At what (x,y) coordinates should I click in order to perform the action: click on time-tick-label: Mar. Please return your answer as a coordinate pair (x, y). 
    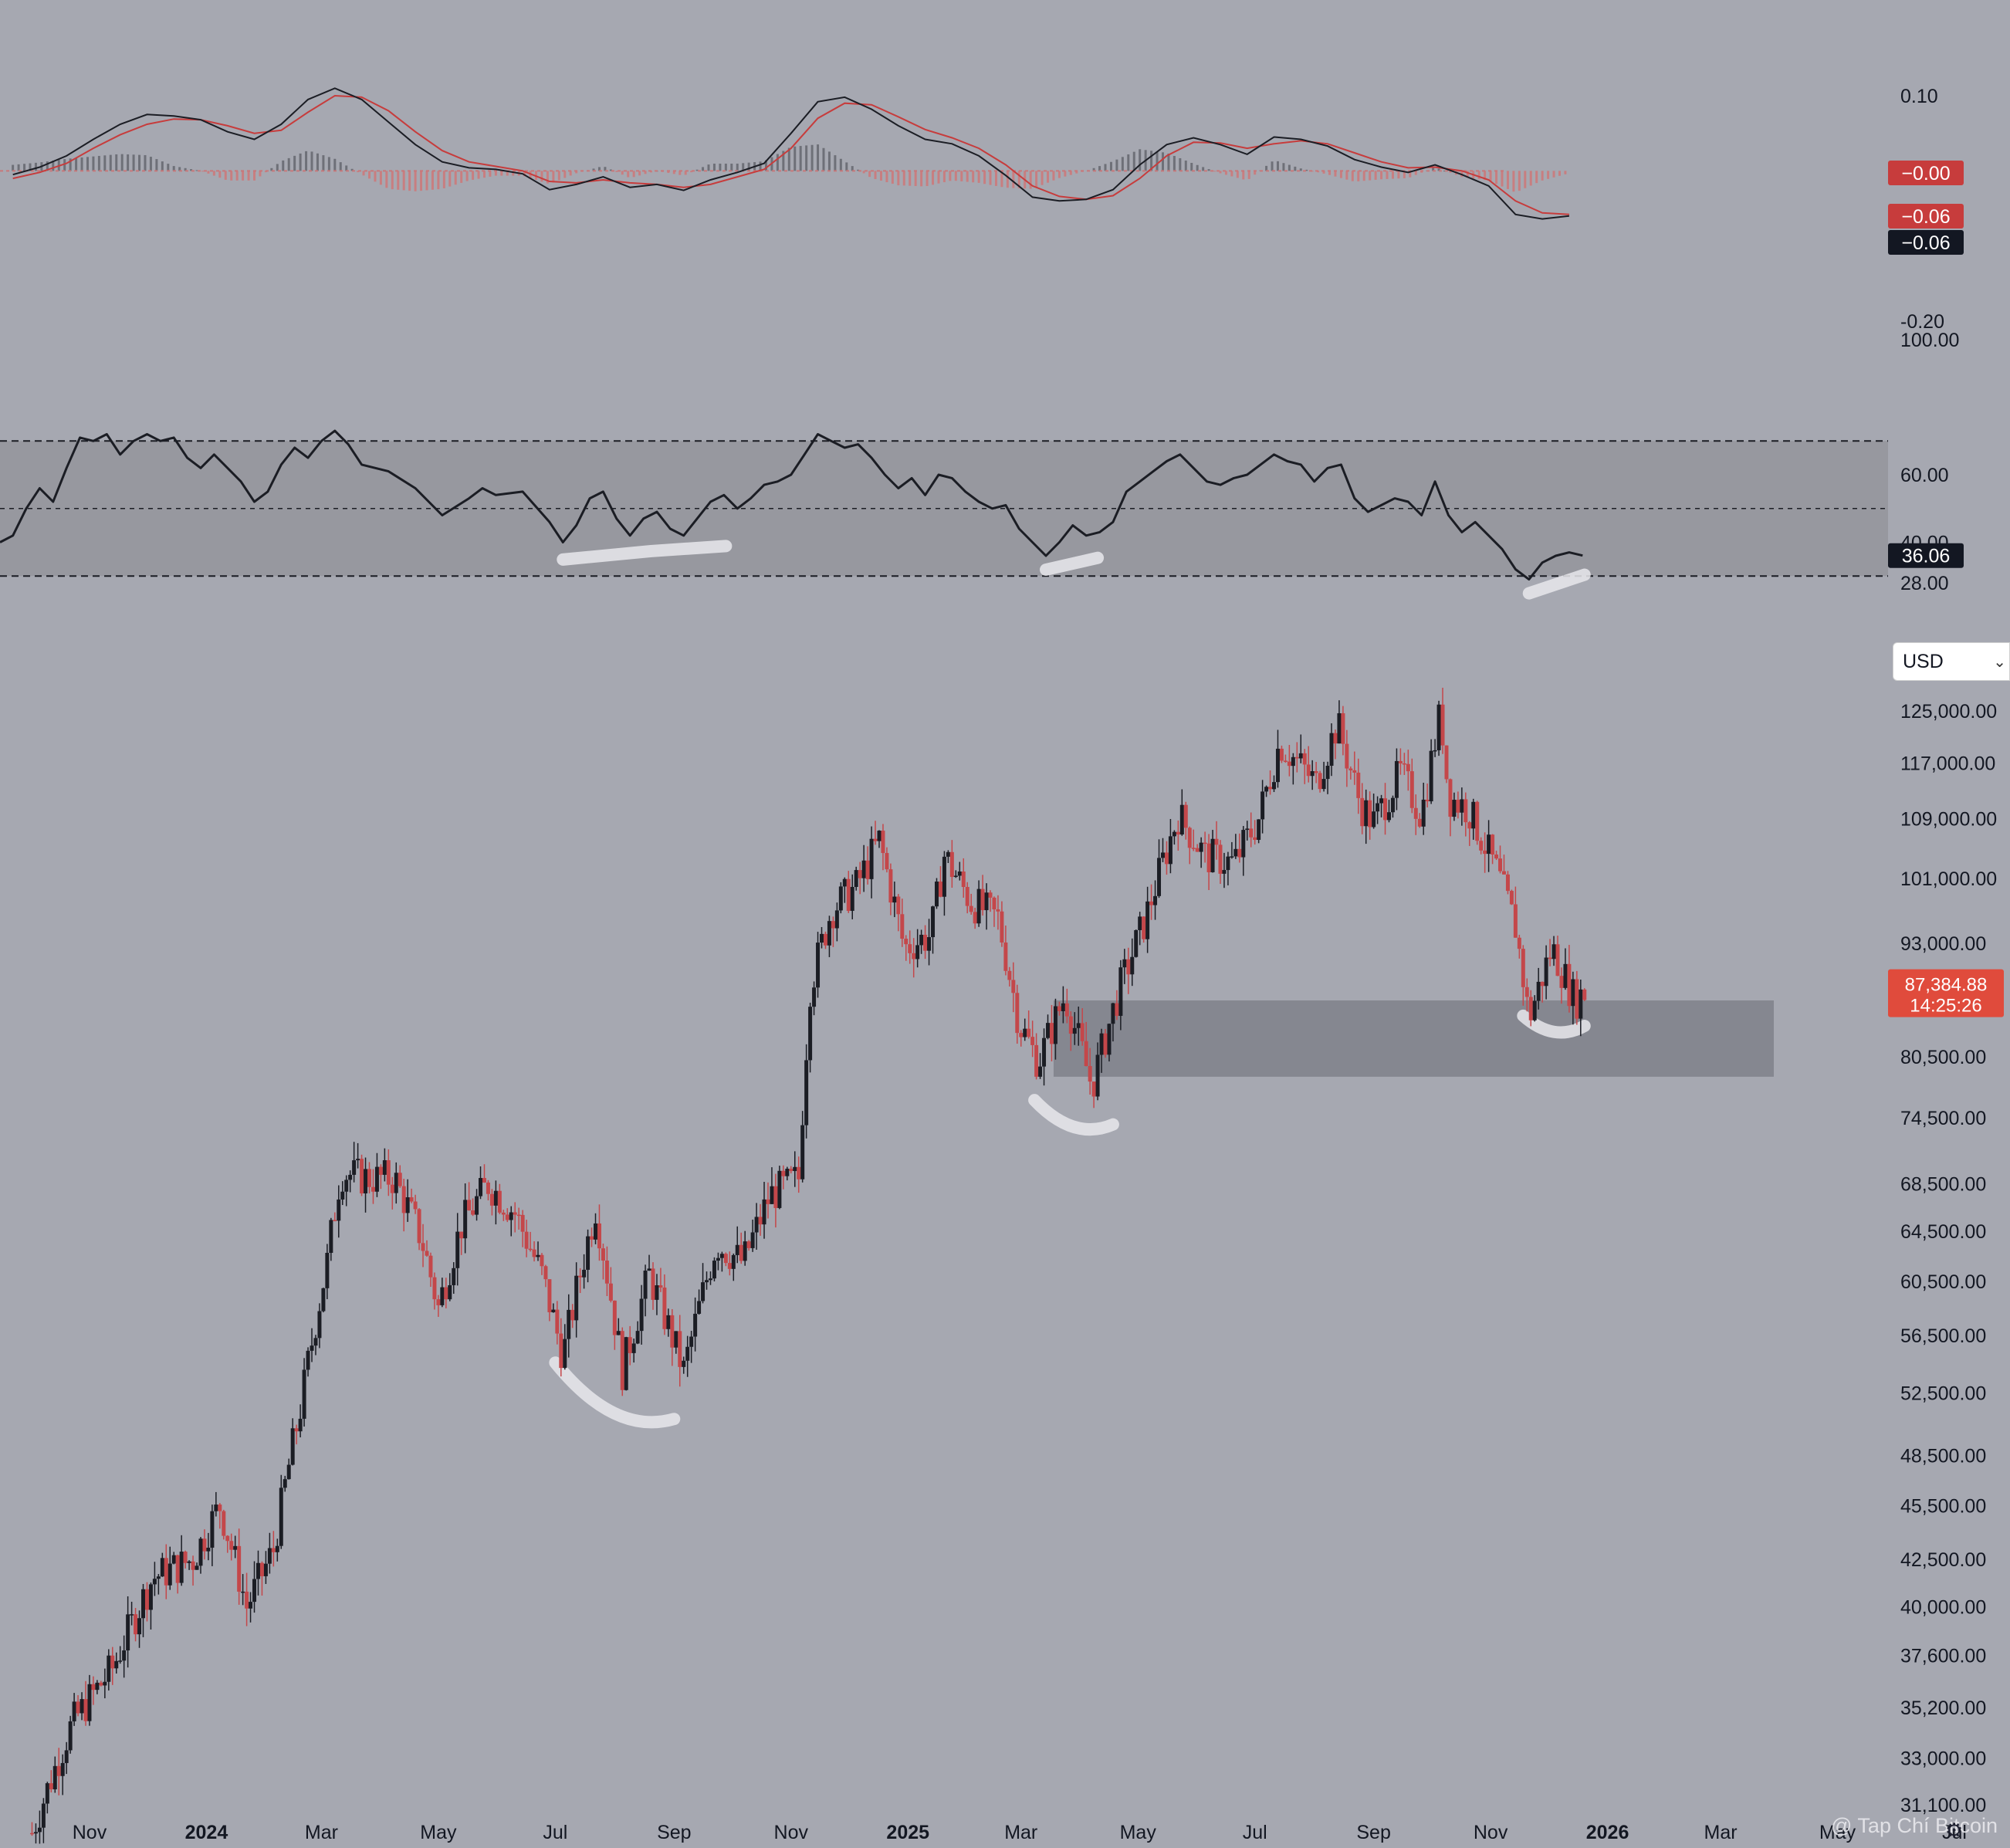
    Looking at the image, I should click on (321, 1832).